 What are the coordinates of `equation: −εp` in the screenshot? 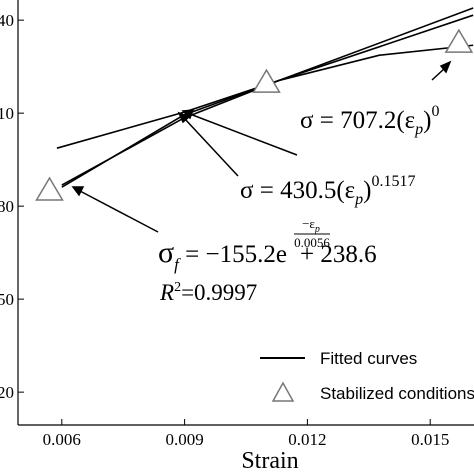 It's located at (311, 225).